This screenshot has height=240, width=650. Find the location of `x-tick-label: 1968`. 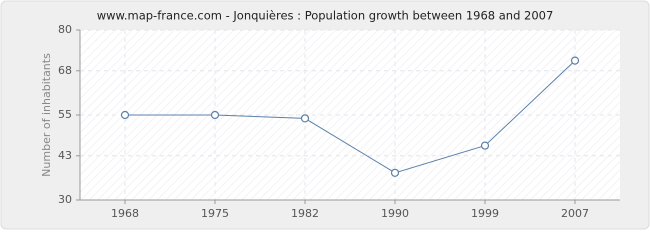

x-tick-label: 1968 is located at coordinates (125, 213).